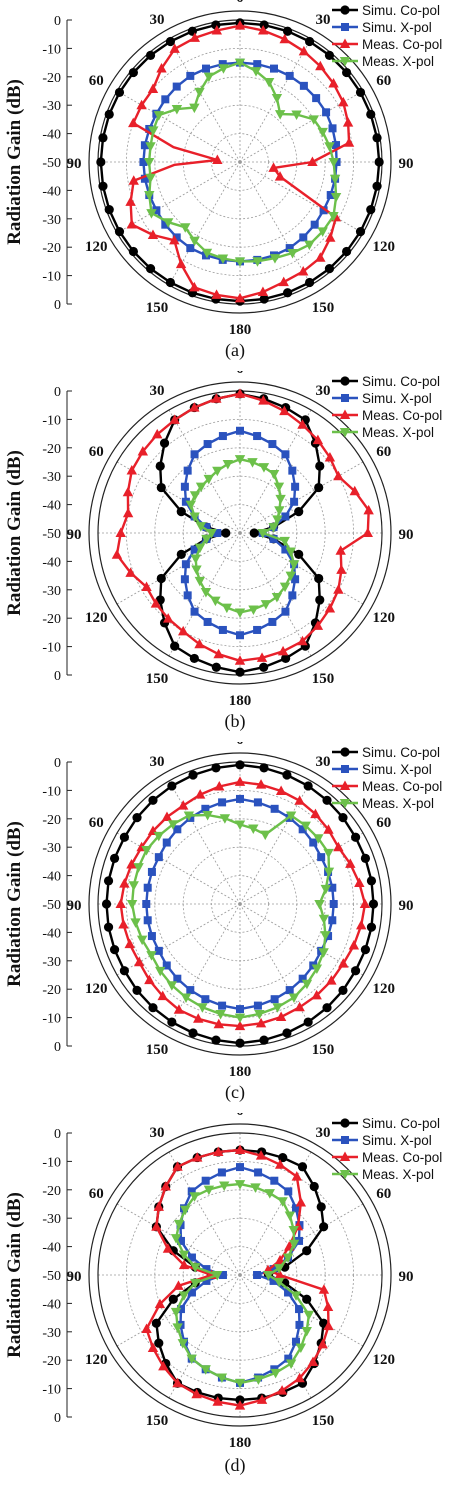 The width and height of the screenshot is (470, 1486). What do you see at coordinates (51, 990) in the screenshot?
I see `radial-tick-label: -20` at bounding box center [51, 990].